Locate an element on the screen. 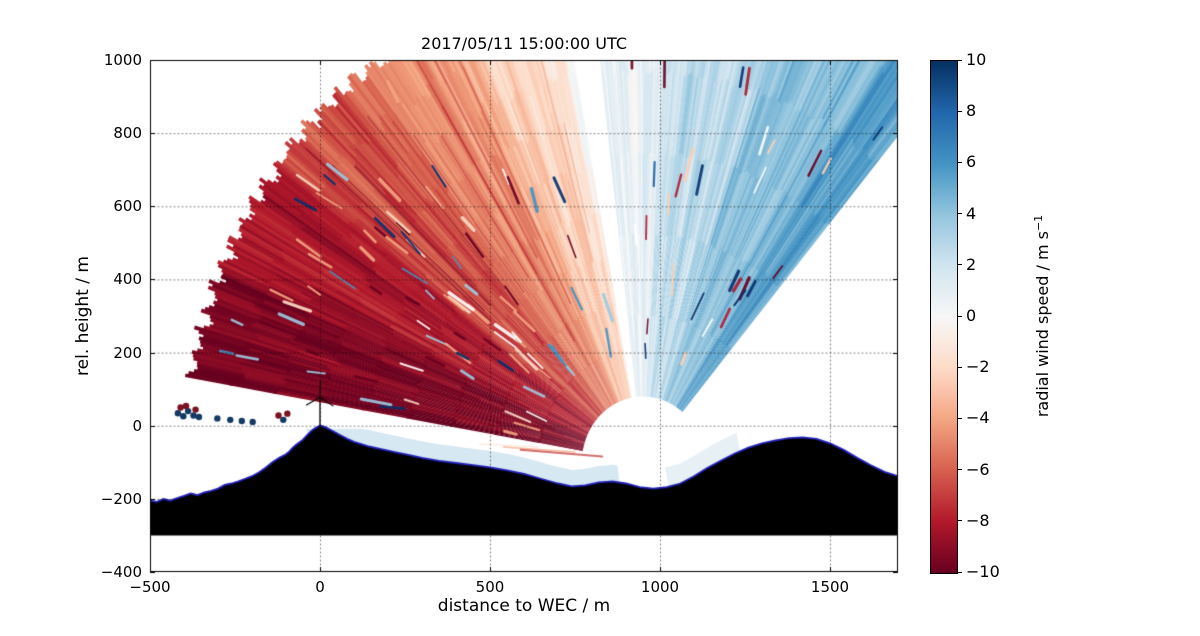 Image resolution: width=1200 pixels, height=636 pixels. colorbar-tick-label: 2 is located at coordinates (971, 264).